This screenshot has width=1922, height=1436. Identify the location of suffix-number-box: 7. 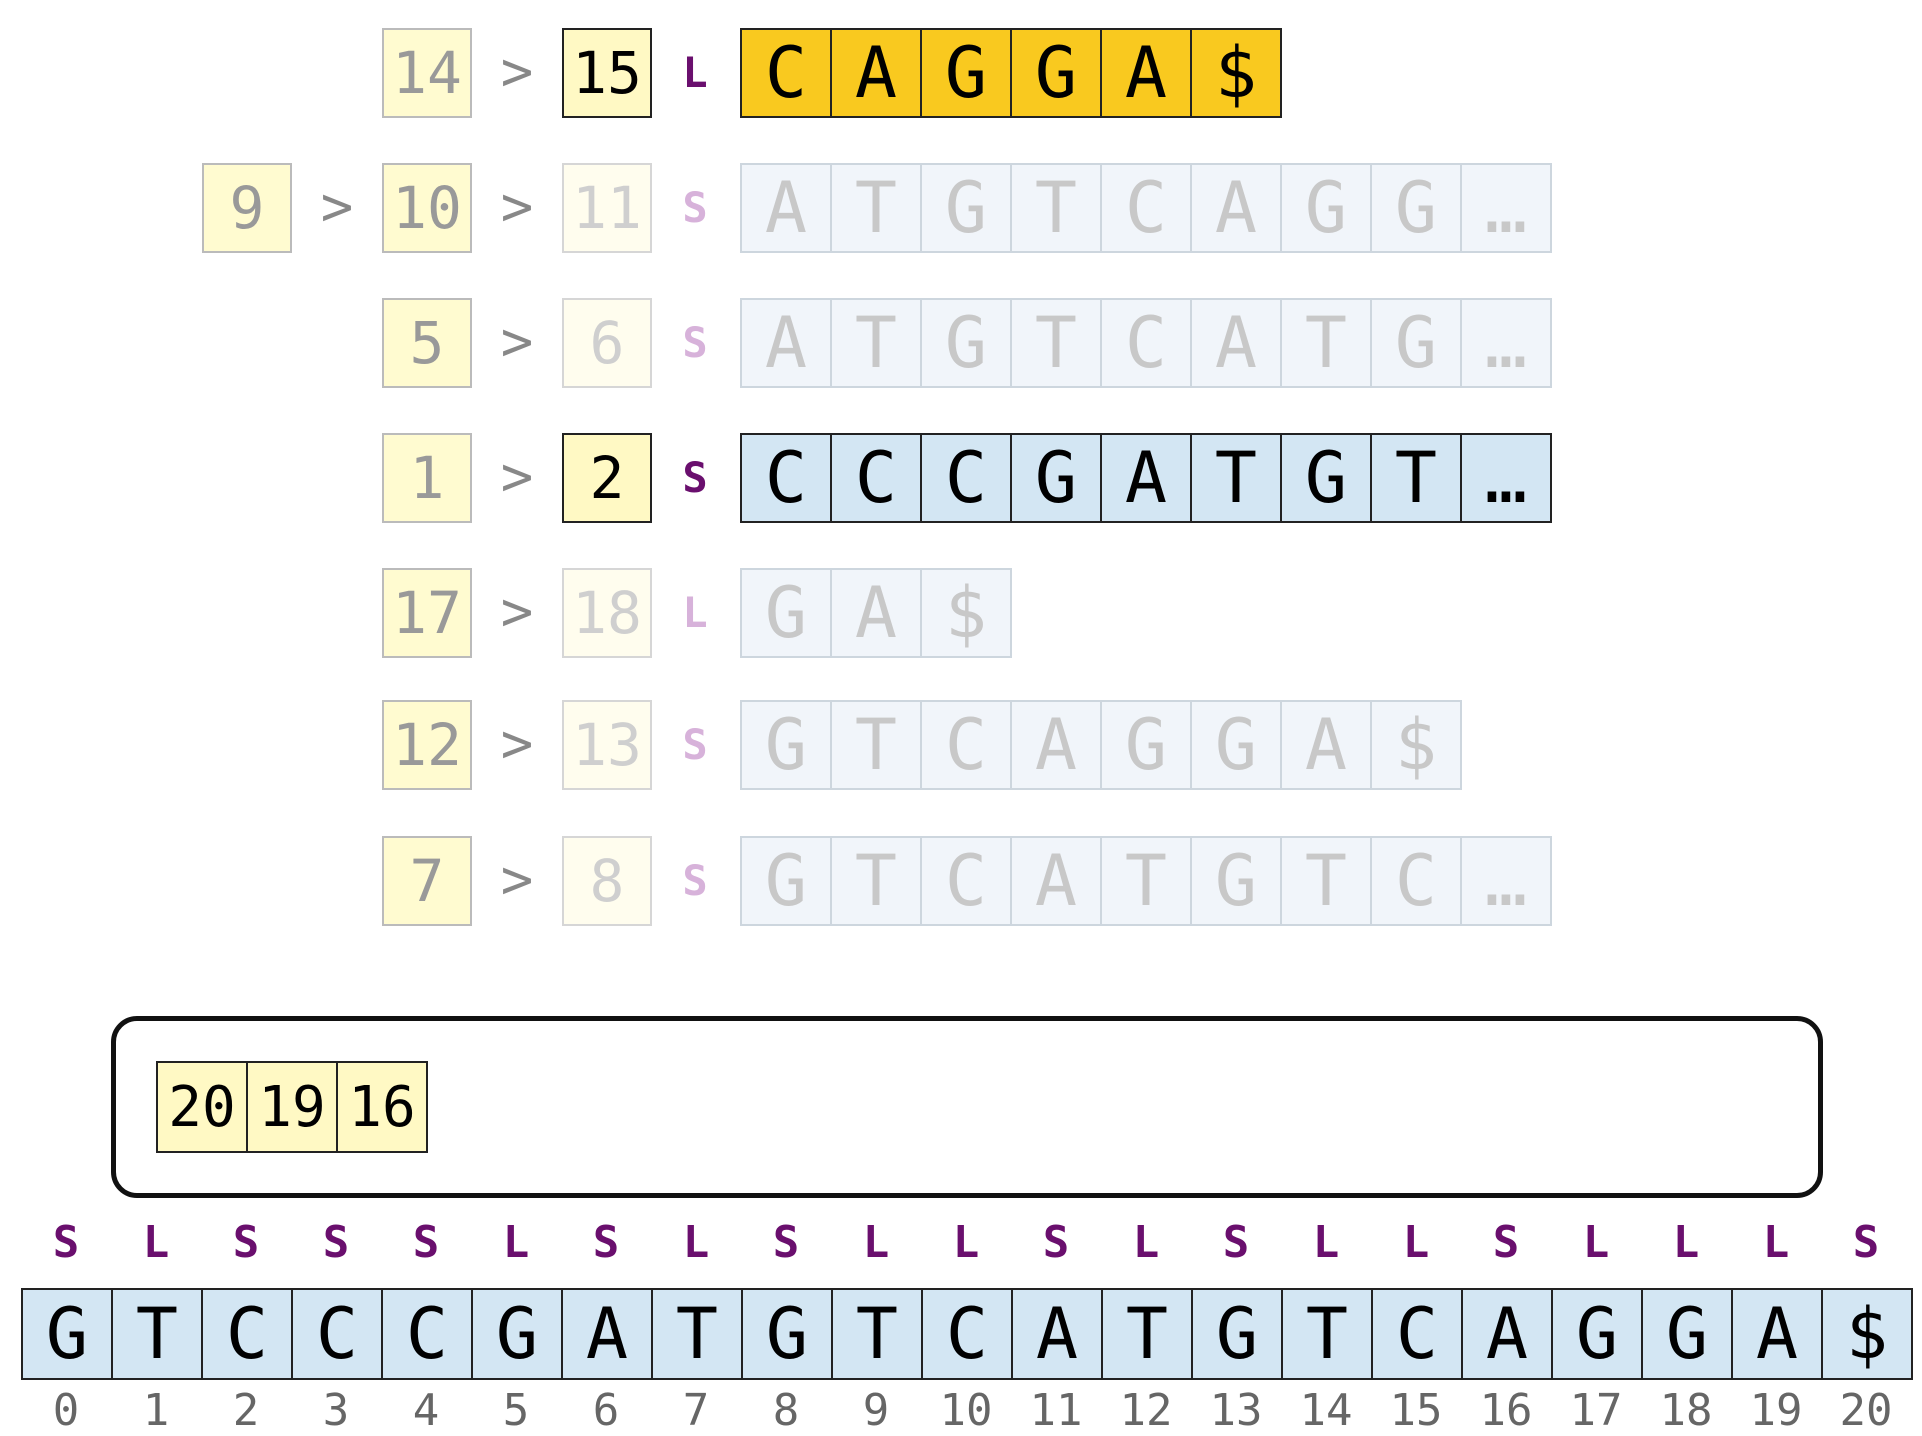
(427, 881).